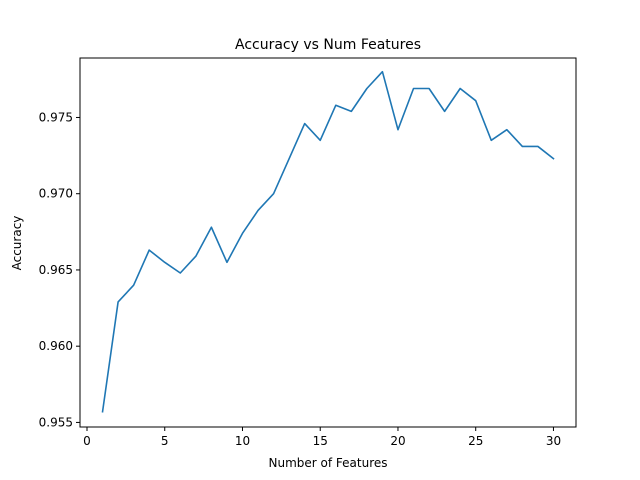 The image size is (640, 480). I want to click on chart-title: Accuracy vs Num Features, so click(328, 45).